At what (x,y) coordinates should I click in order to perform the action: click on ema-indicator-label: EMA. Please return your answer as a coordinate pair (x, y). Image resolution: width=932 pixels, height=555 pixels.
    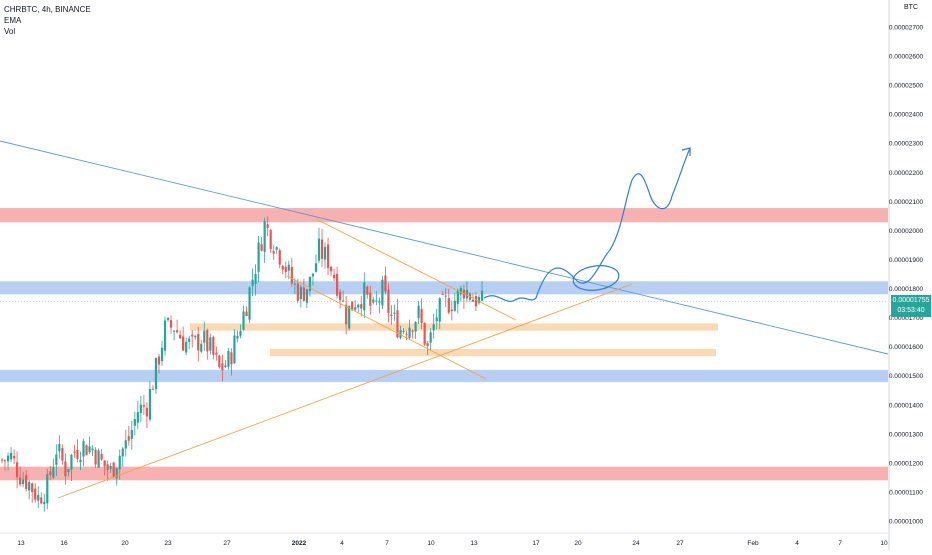
    Looking at the image, I should click on (13, 20).